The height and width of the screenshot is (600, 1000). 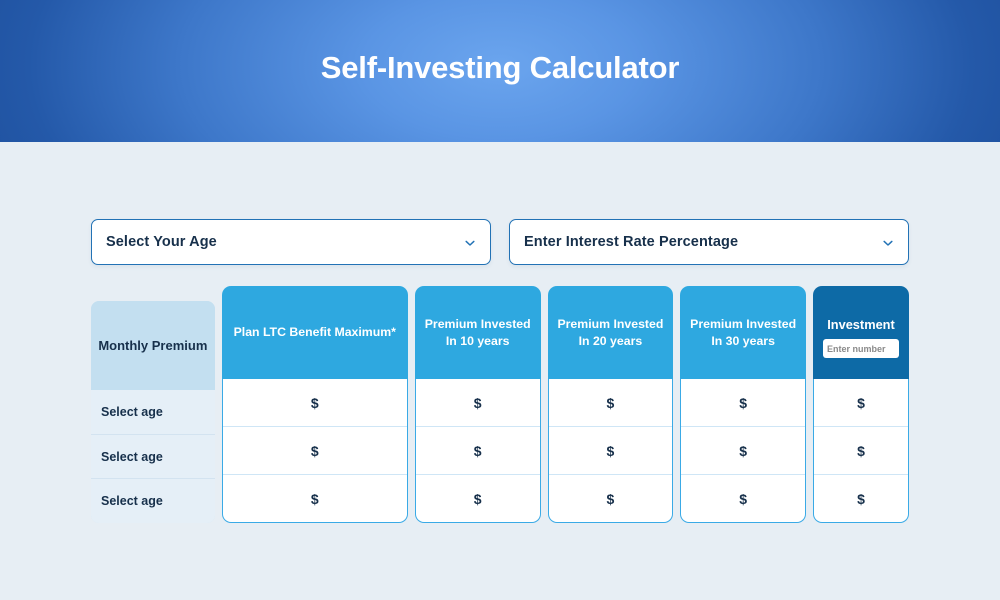 What do you see at coordinates (860, 348) in the screenshot?
I see `investment-input` at bounding box center [860, 348].